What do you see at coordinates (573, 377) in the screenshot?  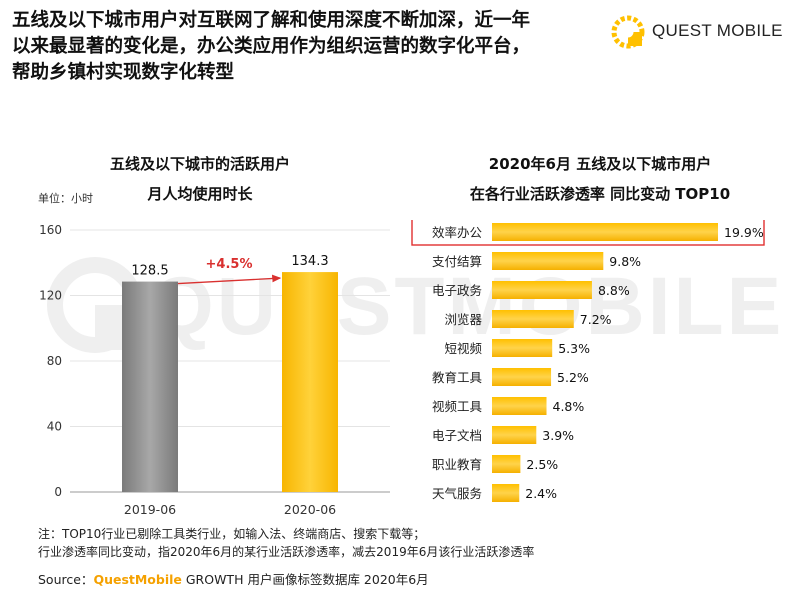 I see `bar-value-label: 5.2%` at bounding box center [573, 377].